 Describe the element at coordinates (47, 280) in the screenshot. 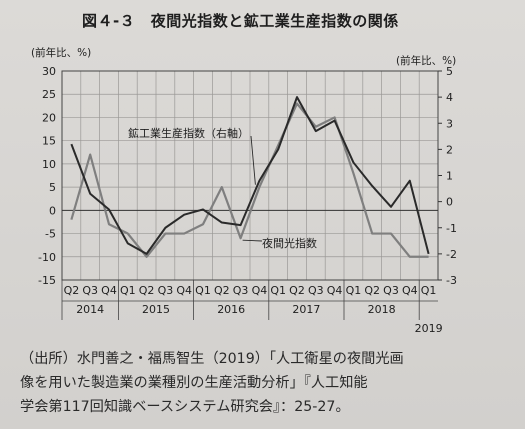

I see `left-axis-tick-label: -15` at that location.